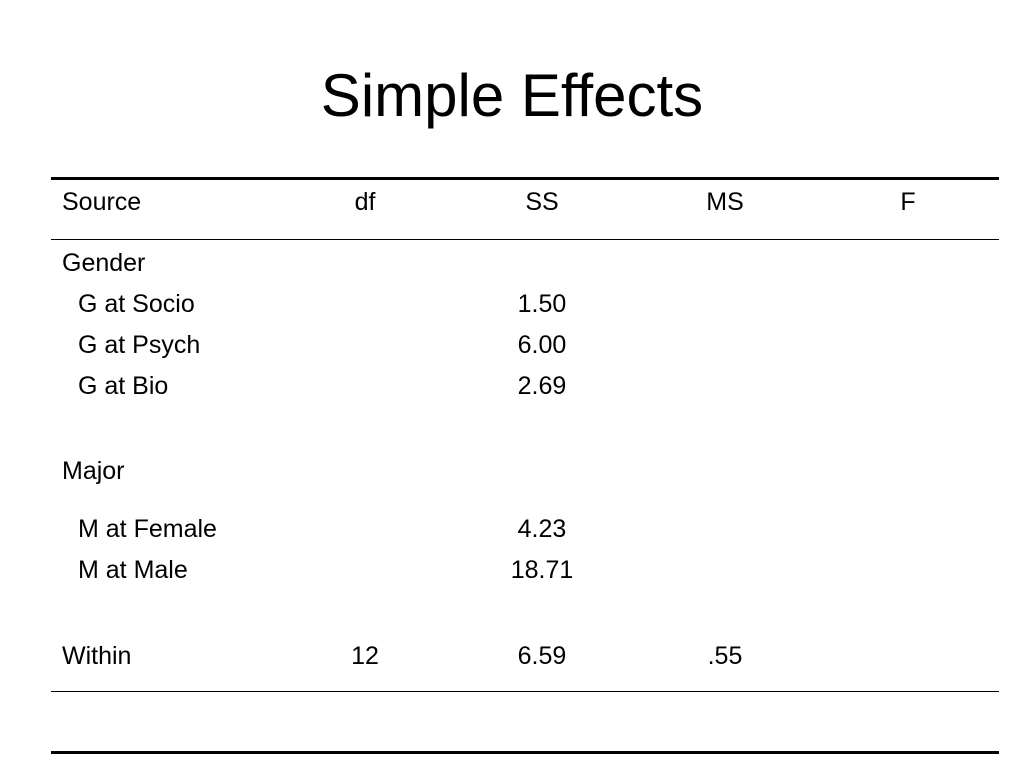 The image size is (1024, 768). I want to click on row-source: G at Psych, so click(139, 345).